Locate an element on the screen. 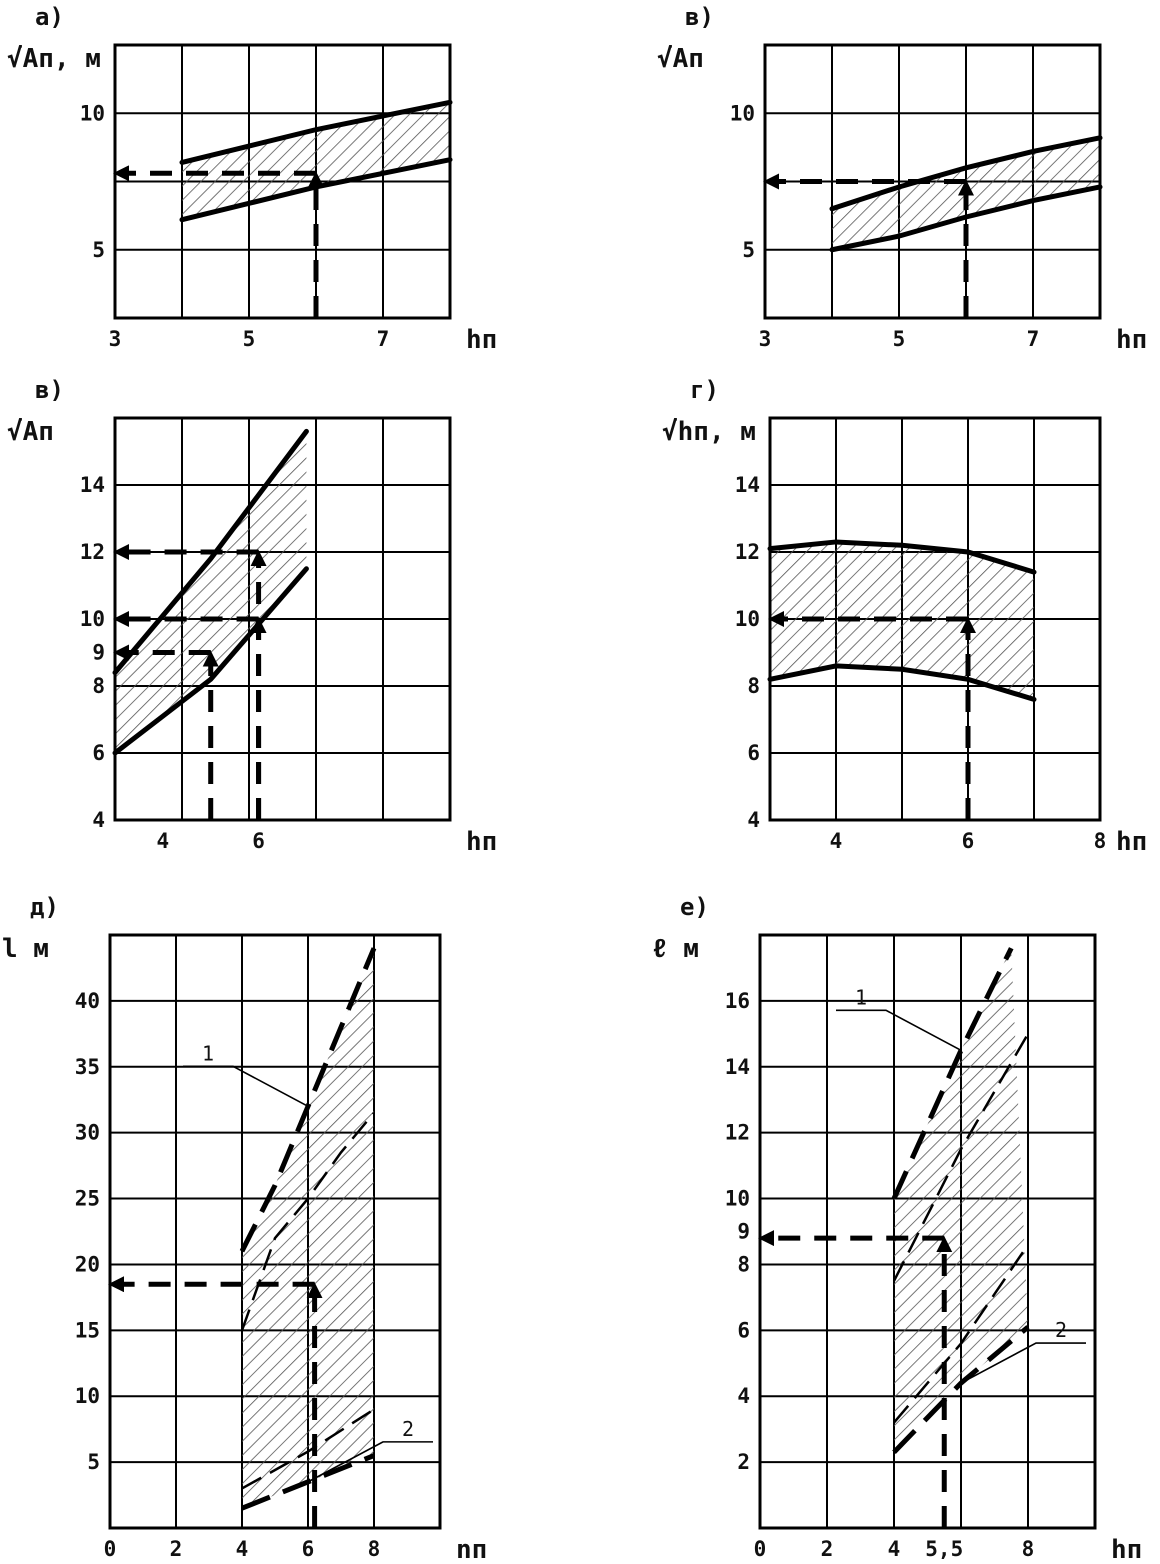 This screenshot has width=1160, height=1564. chart-panel-a: 3 5 7 5 10 а) √Aп, м hп is located at coordinates (252, 179).